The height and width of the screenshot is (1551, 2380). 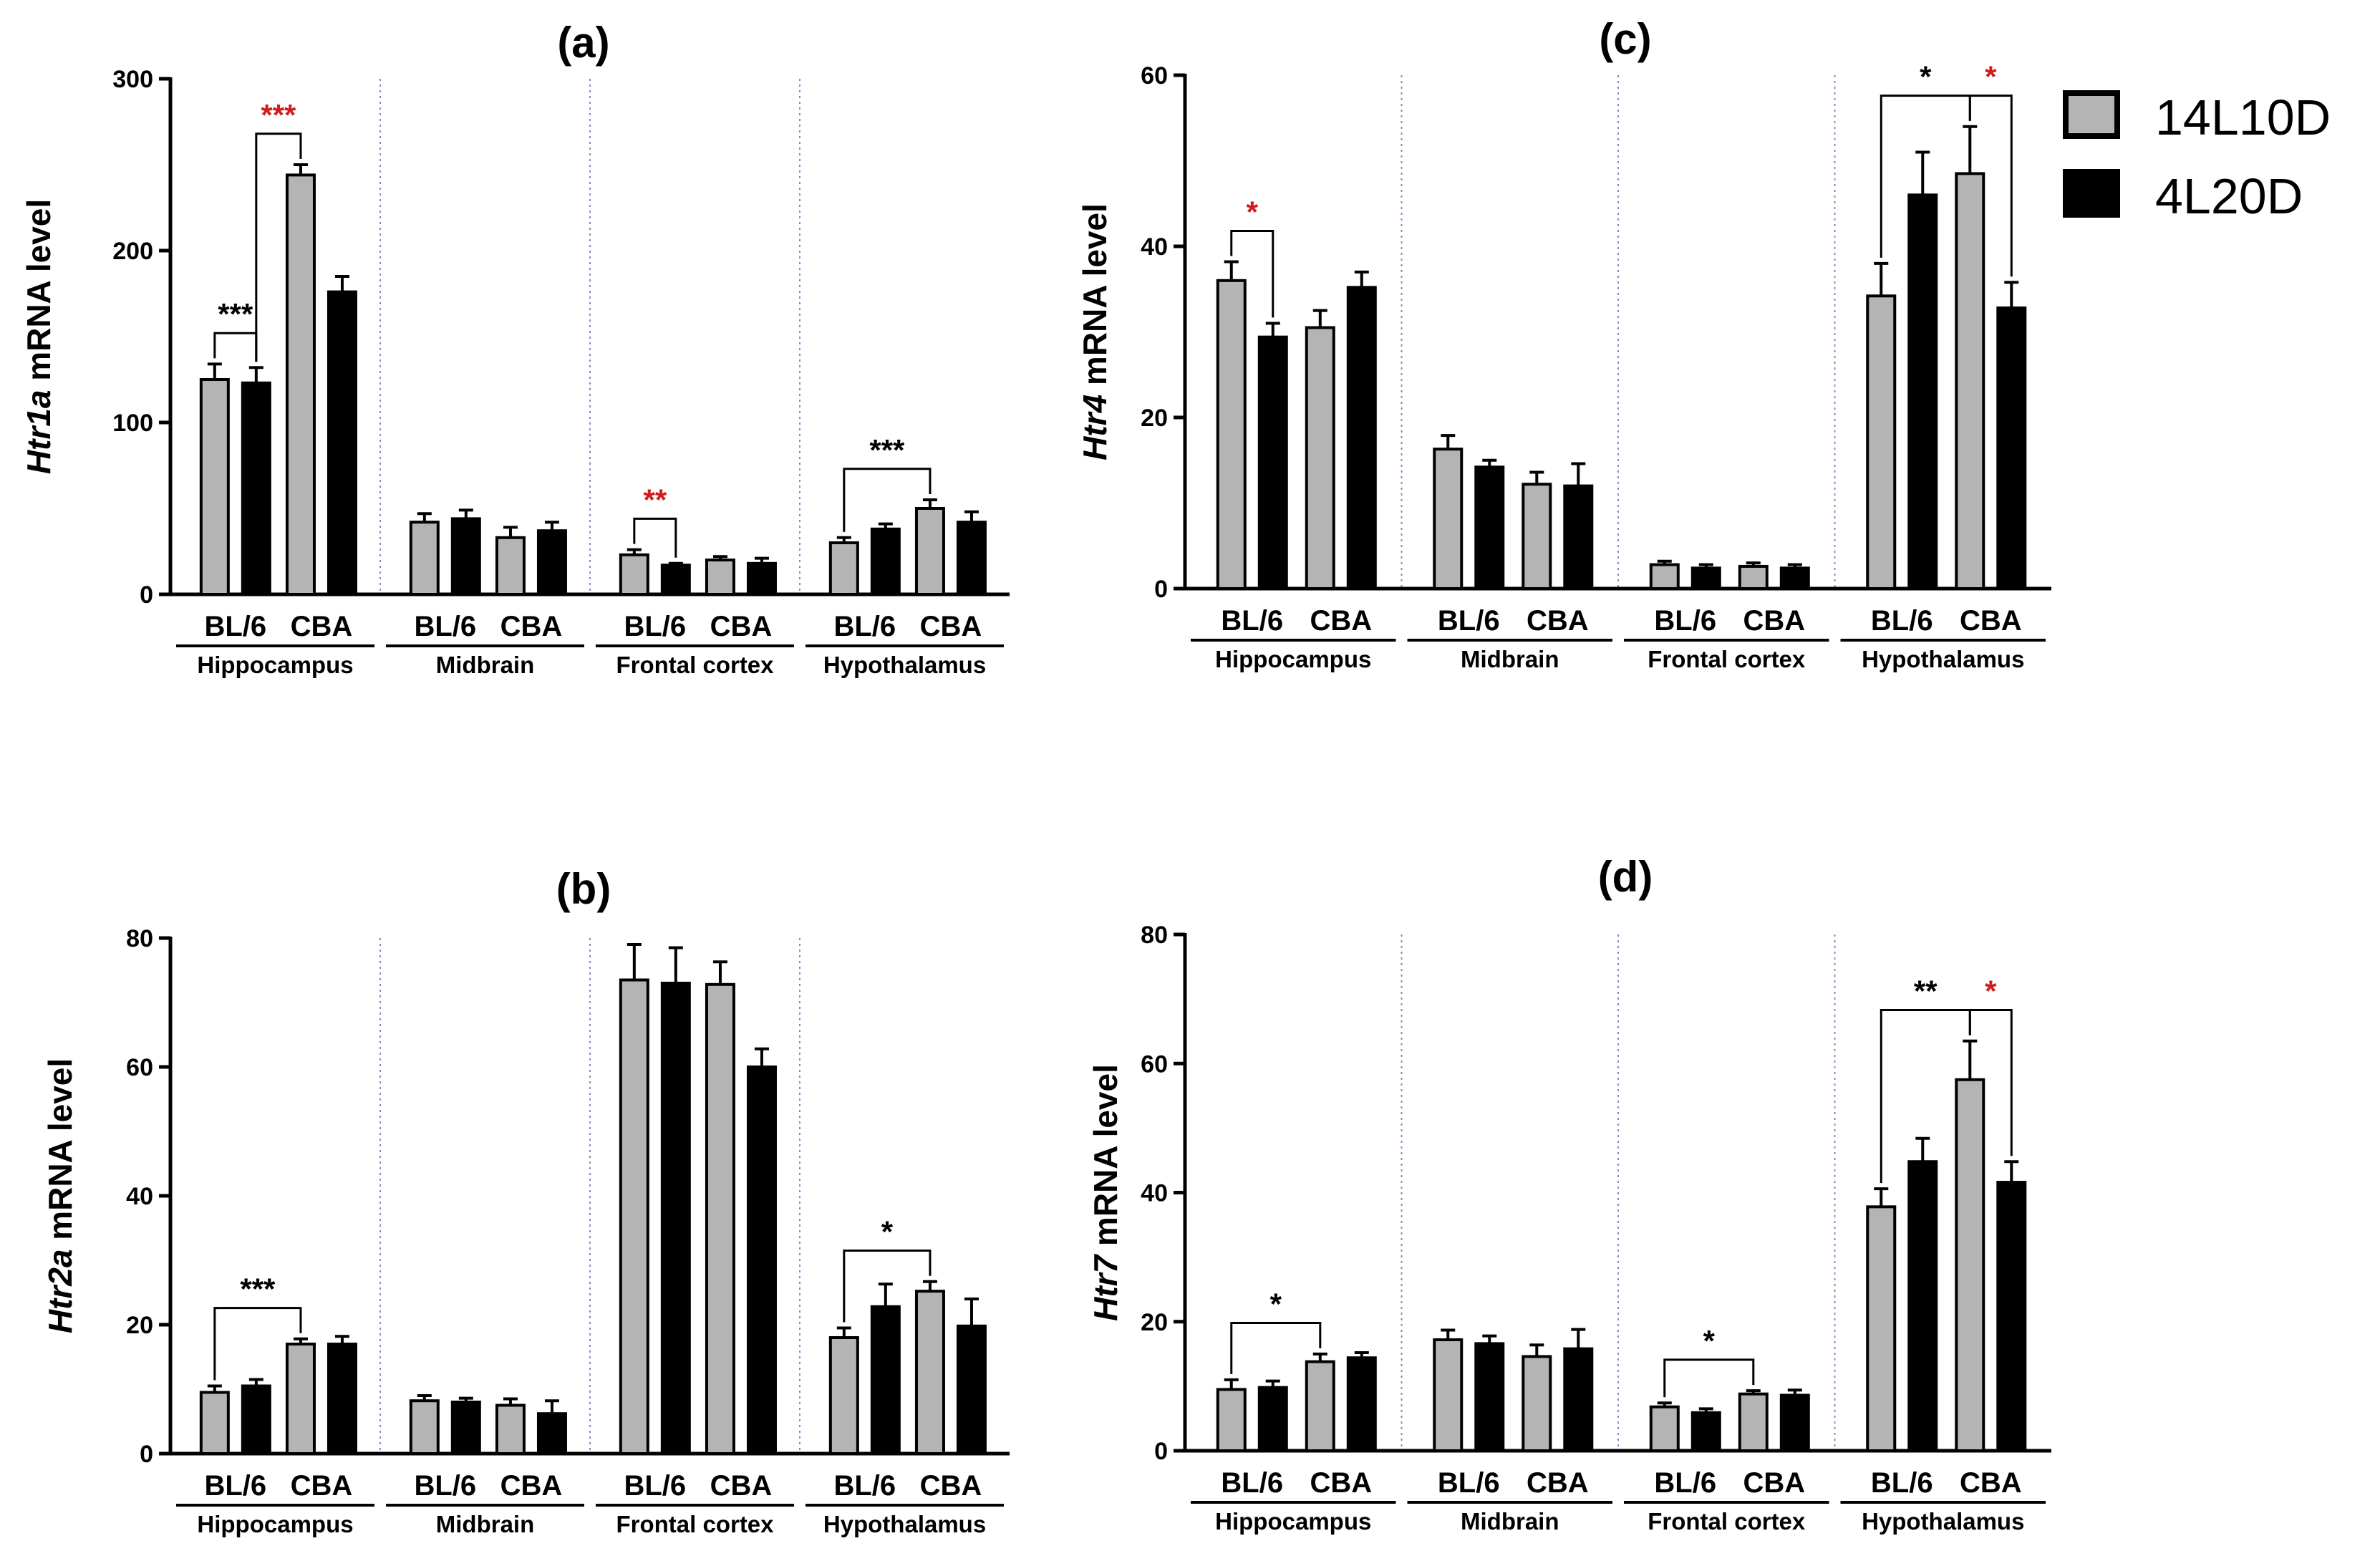 What do you see at coordinates (38, 433) in the screenshot?
I see `y-axis-gene: Htr1a` at bounding box center [38, 433].